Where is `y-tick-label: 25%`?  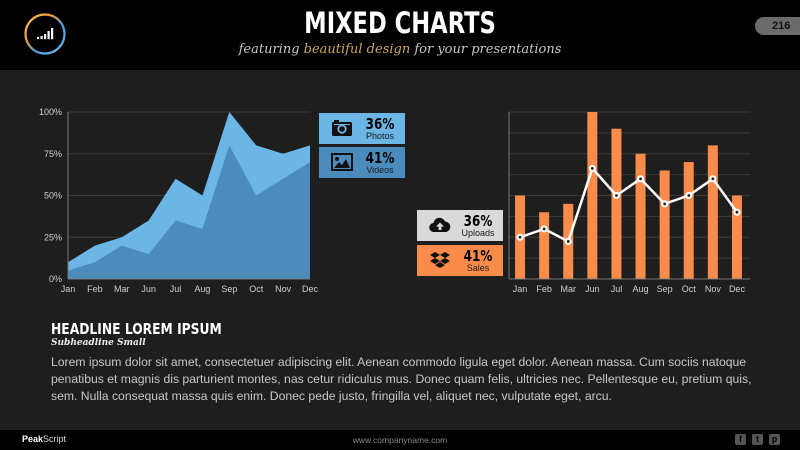 y-tick-label: 25% is located at coordinates (53, 237).